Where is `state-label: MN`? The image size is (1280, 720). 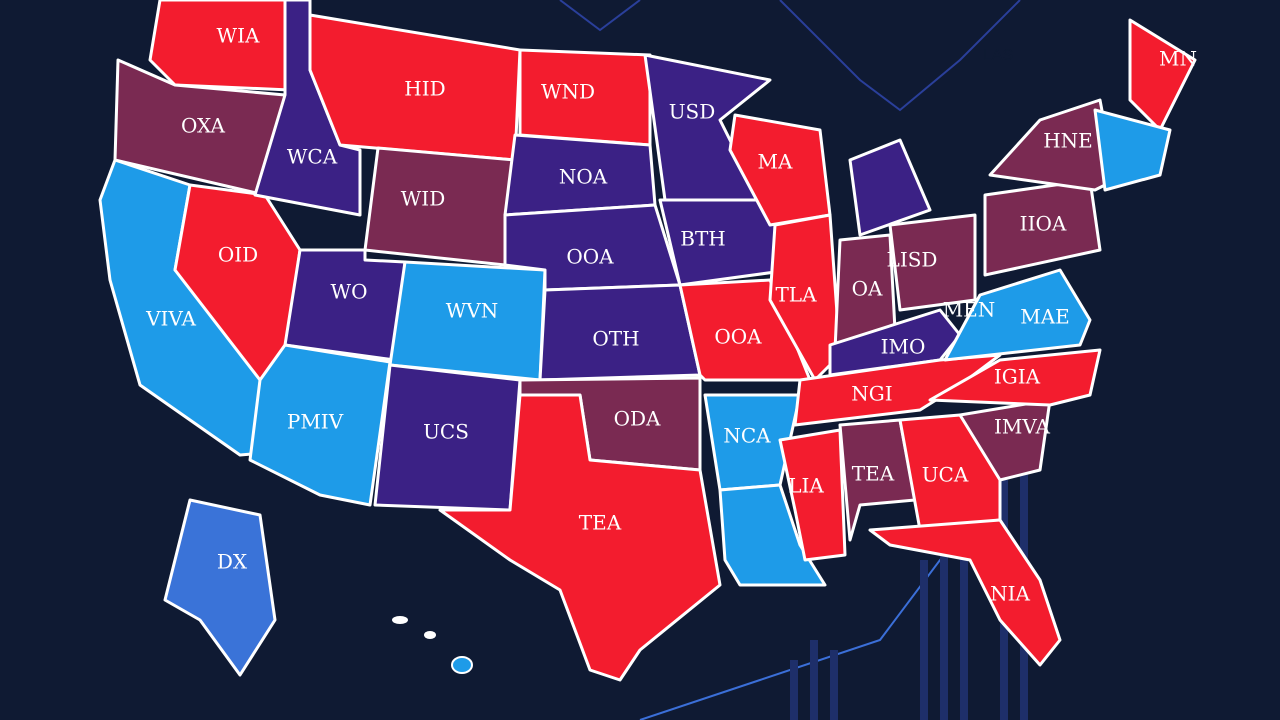
state-label: MN is located at coordinates (1178, 59).